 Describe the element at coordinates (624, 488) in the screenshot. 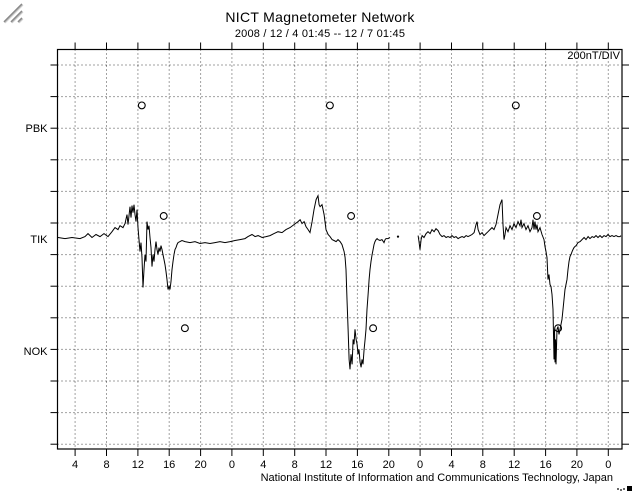

I see `footer-artifact` at that location.